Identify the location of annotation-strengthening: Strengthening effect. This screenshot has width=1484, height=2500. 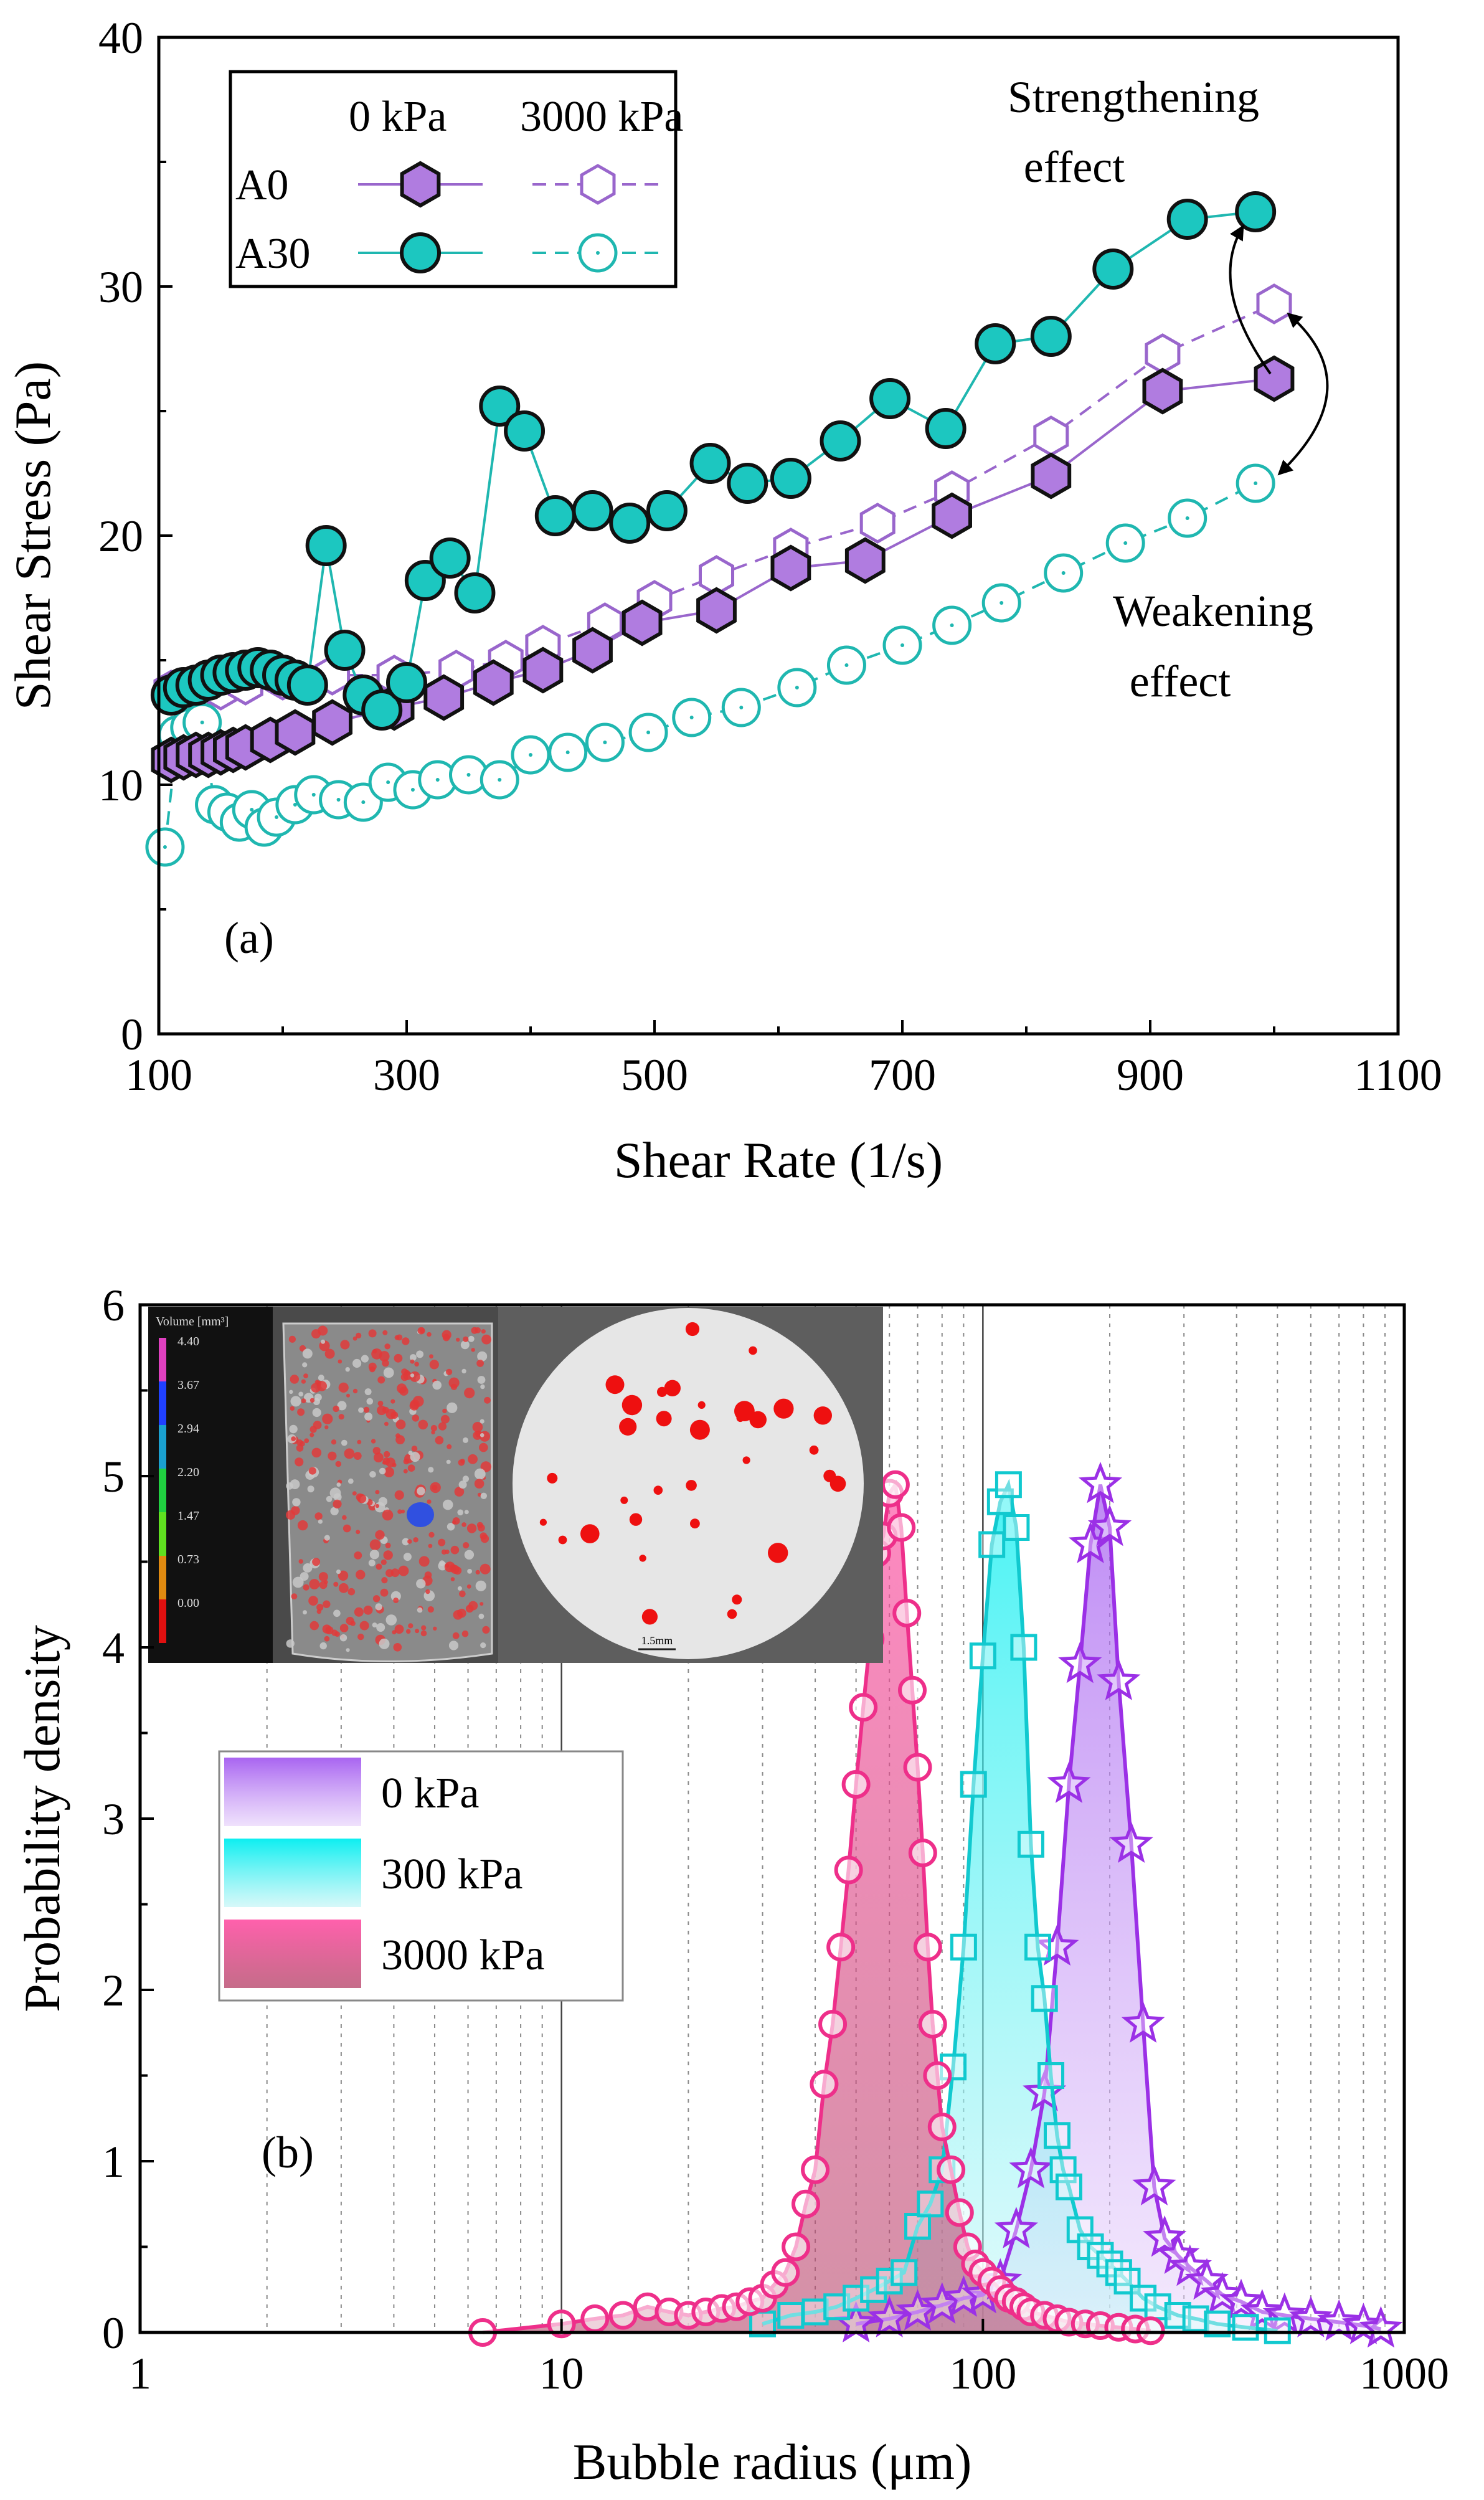
(1133, 132).